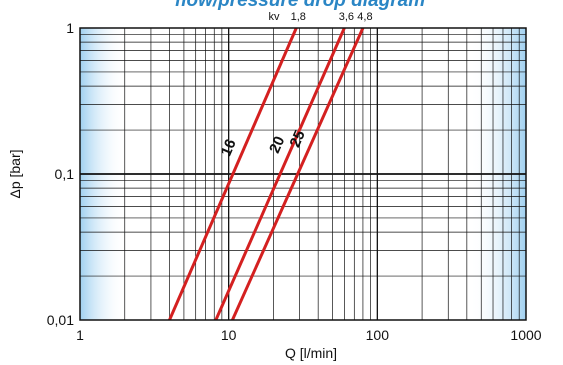 This screenshot has width=563, height=365. What do you see at coordinates (70, 28) in the screenshot?
I see `y-tick-label: 1` at bounding box center [70, 28].